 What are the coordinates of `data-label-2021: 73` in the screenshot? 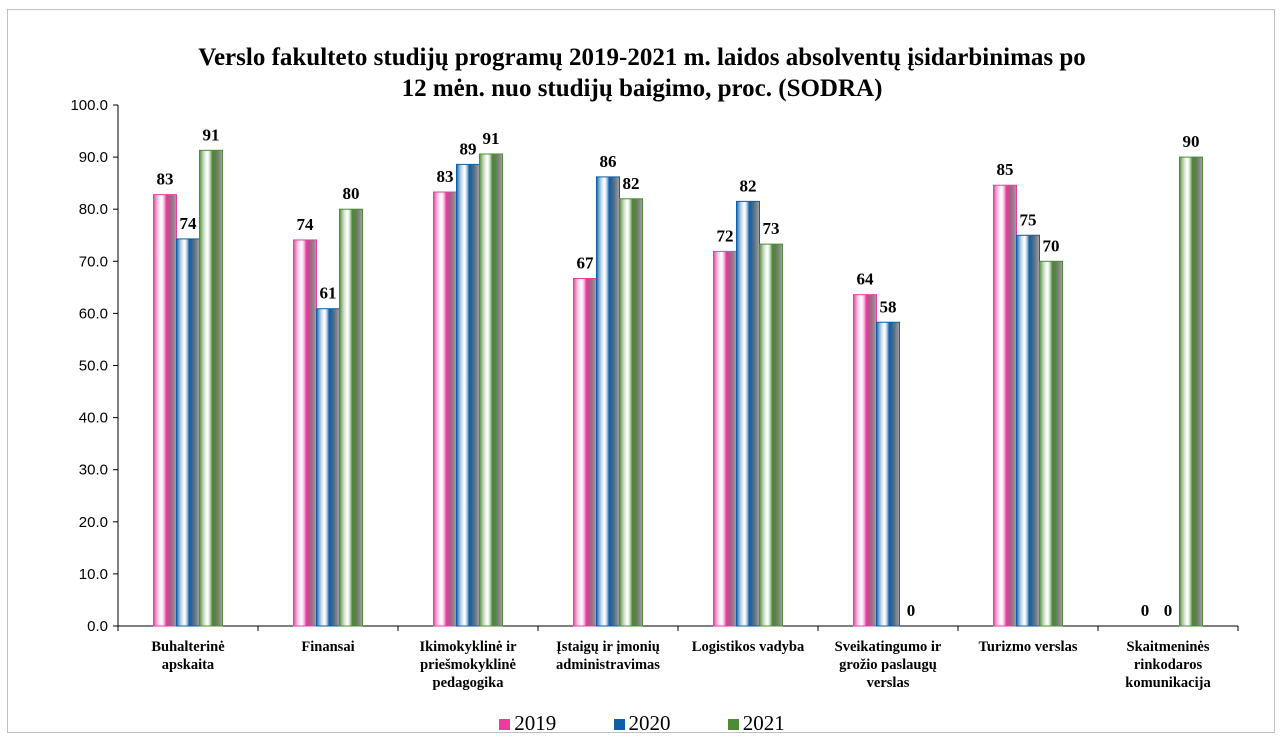 It's located at (771, 228).